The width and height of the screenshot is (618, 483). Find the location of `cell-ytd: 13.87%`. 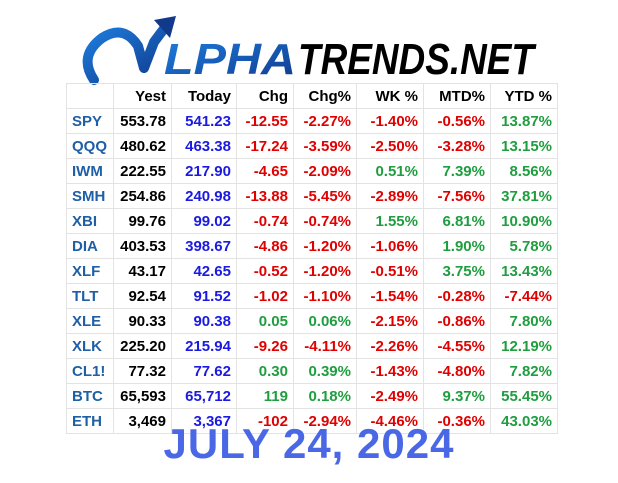

cell-ytd: 13.87% is located at coordinates (524, 121).